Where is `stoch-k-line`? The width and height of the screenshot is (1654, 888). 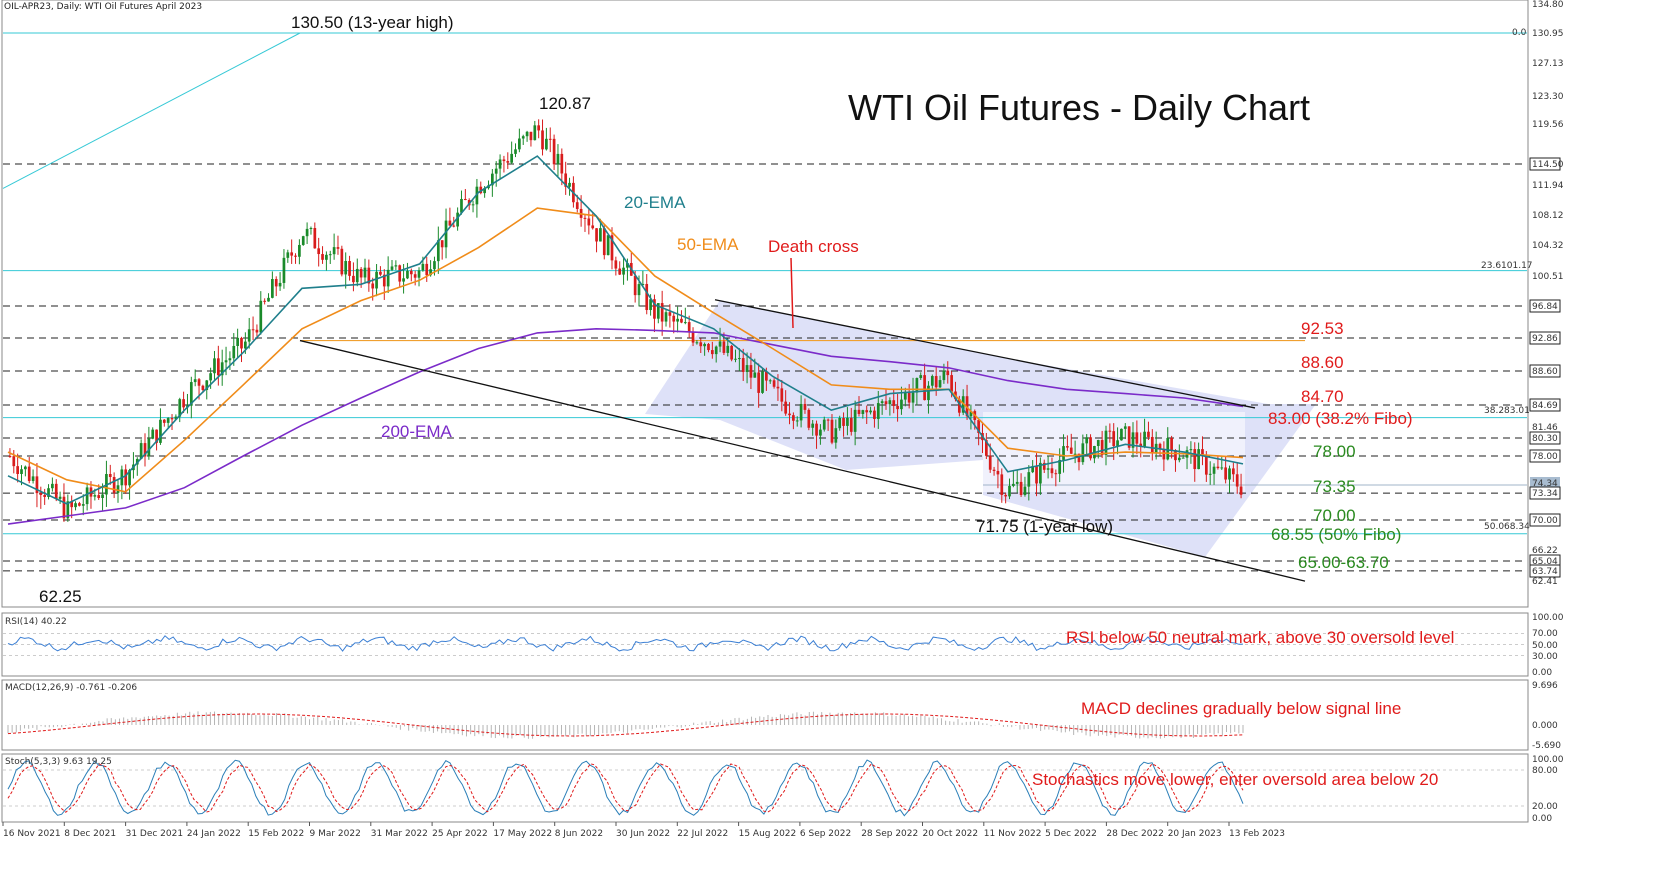 stoch-k-line is located at coordinates (625, 788).